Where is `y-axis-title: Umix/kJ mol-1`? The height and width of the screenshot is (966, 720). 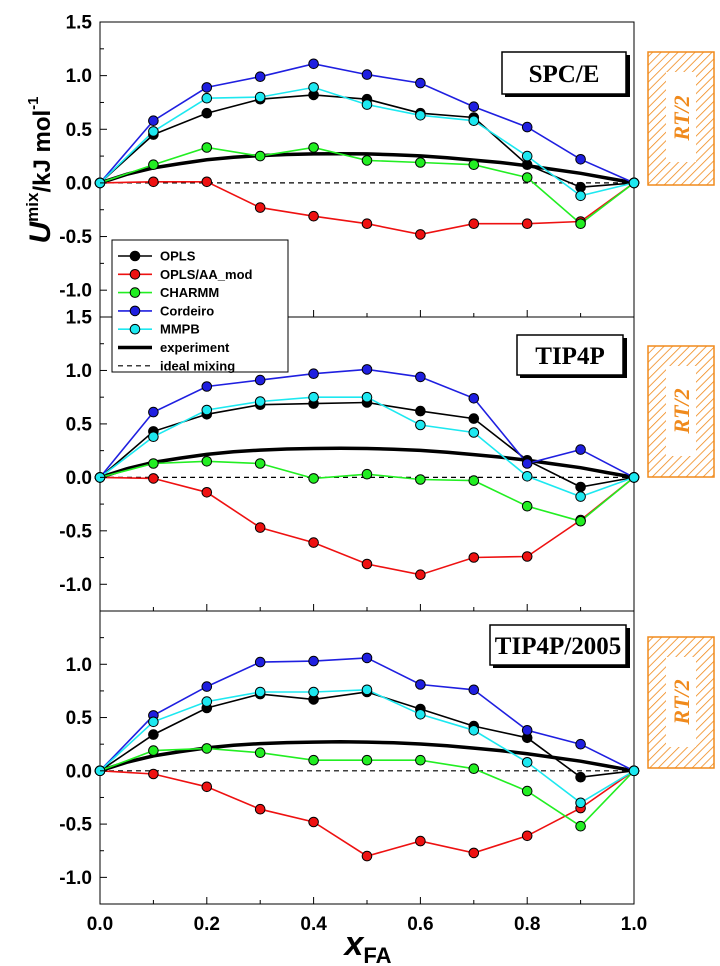
y-axis-title: Umix/kJ mol-1 is located at coordinates (40, 169).